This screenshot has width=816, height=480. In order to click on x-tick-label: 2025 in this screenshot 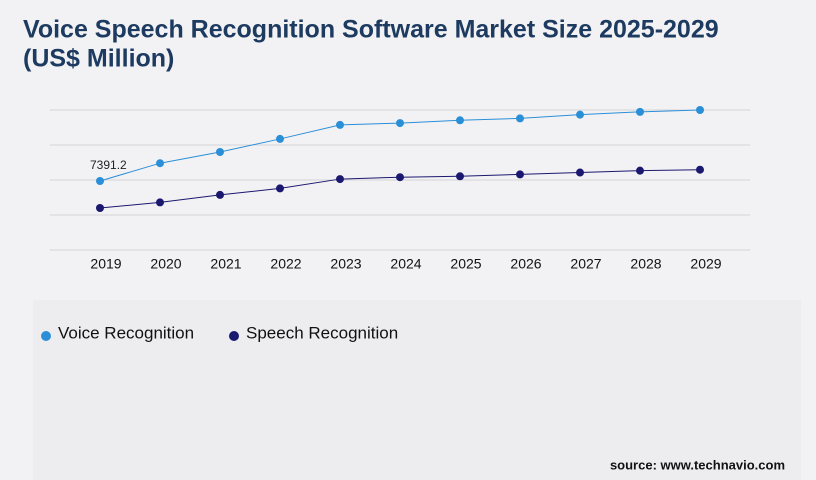, I will do `click(465, 264)`.